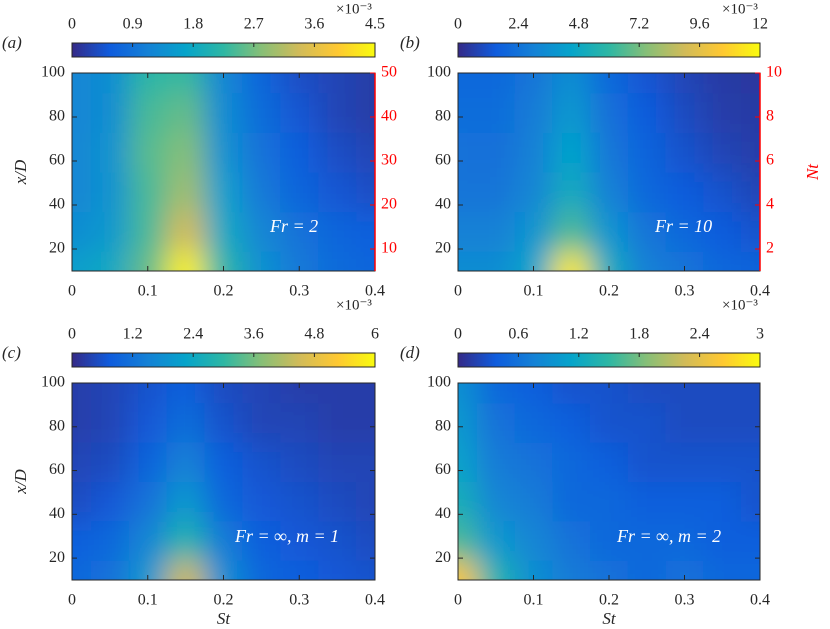 This screenshot has height=629, width=830. Describe the element at coordinates (410, 352) in the screenshot. I see `panel-label: (d)` at that location.